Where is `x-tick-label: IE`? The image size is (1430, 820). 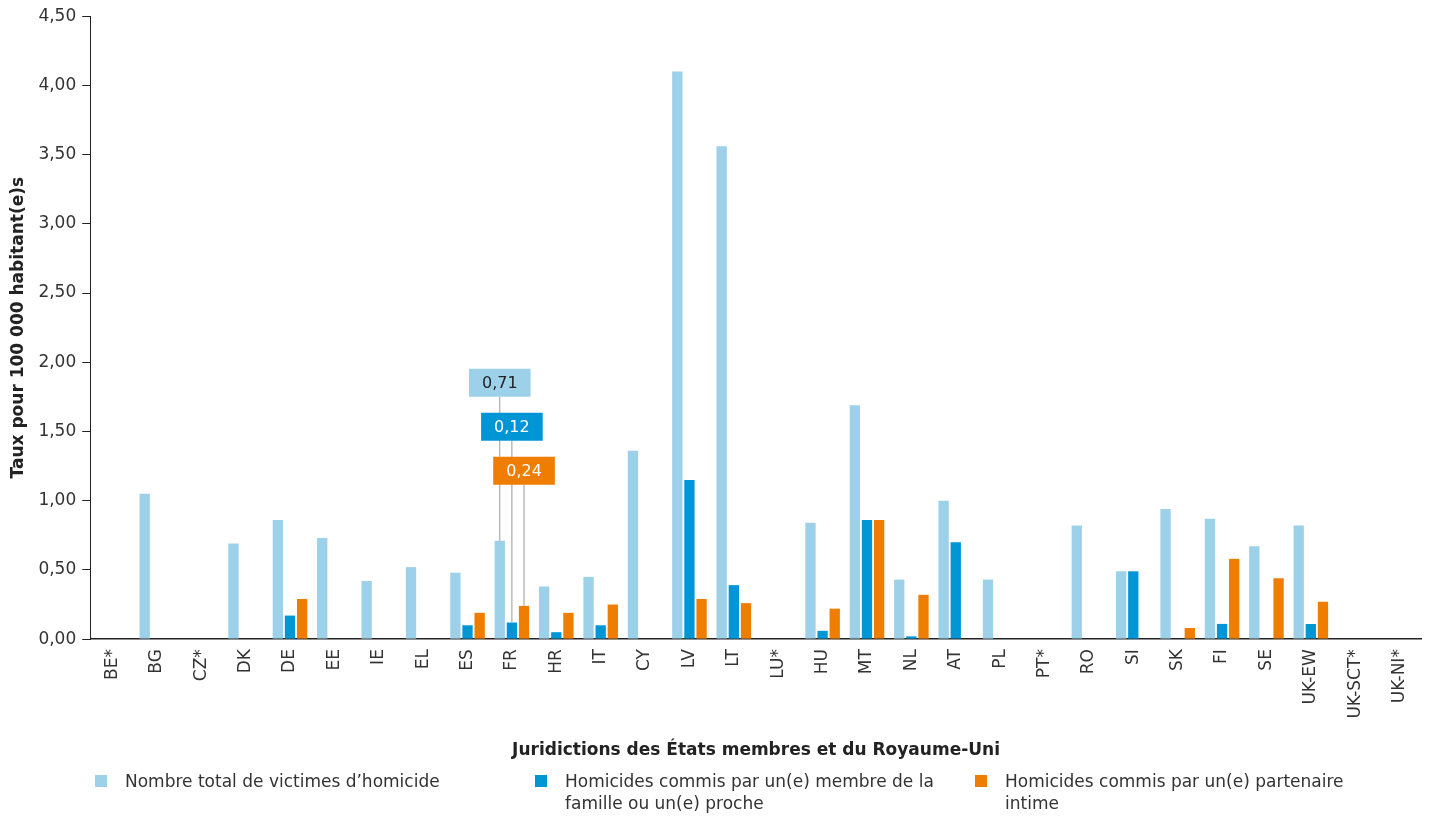
x-tick-label: IE is located at coordinates (377, 657).